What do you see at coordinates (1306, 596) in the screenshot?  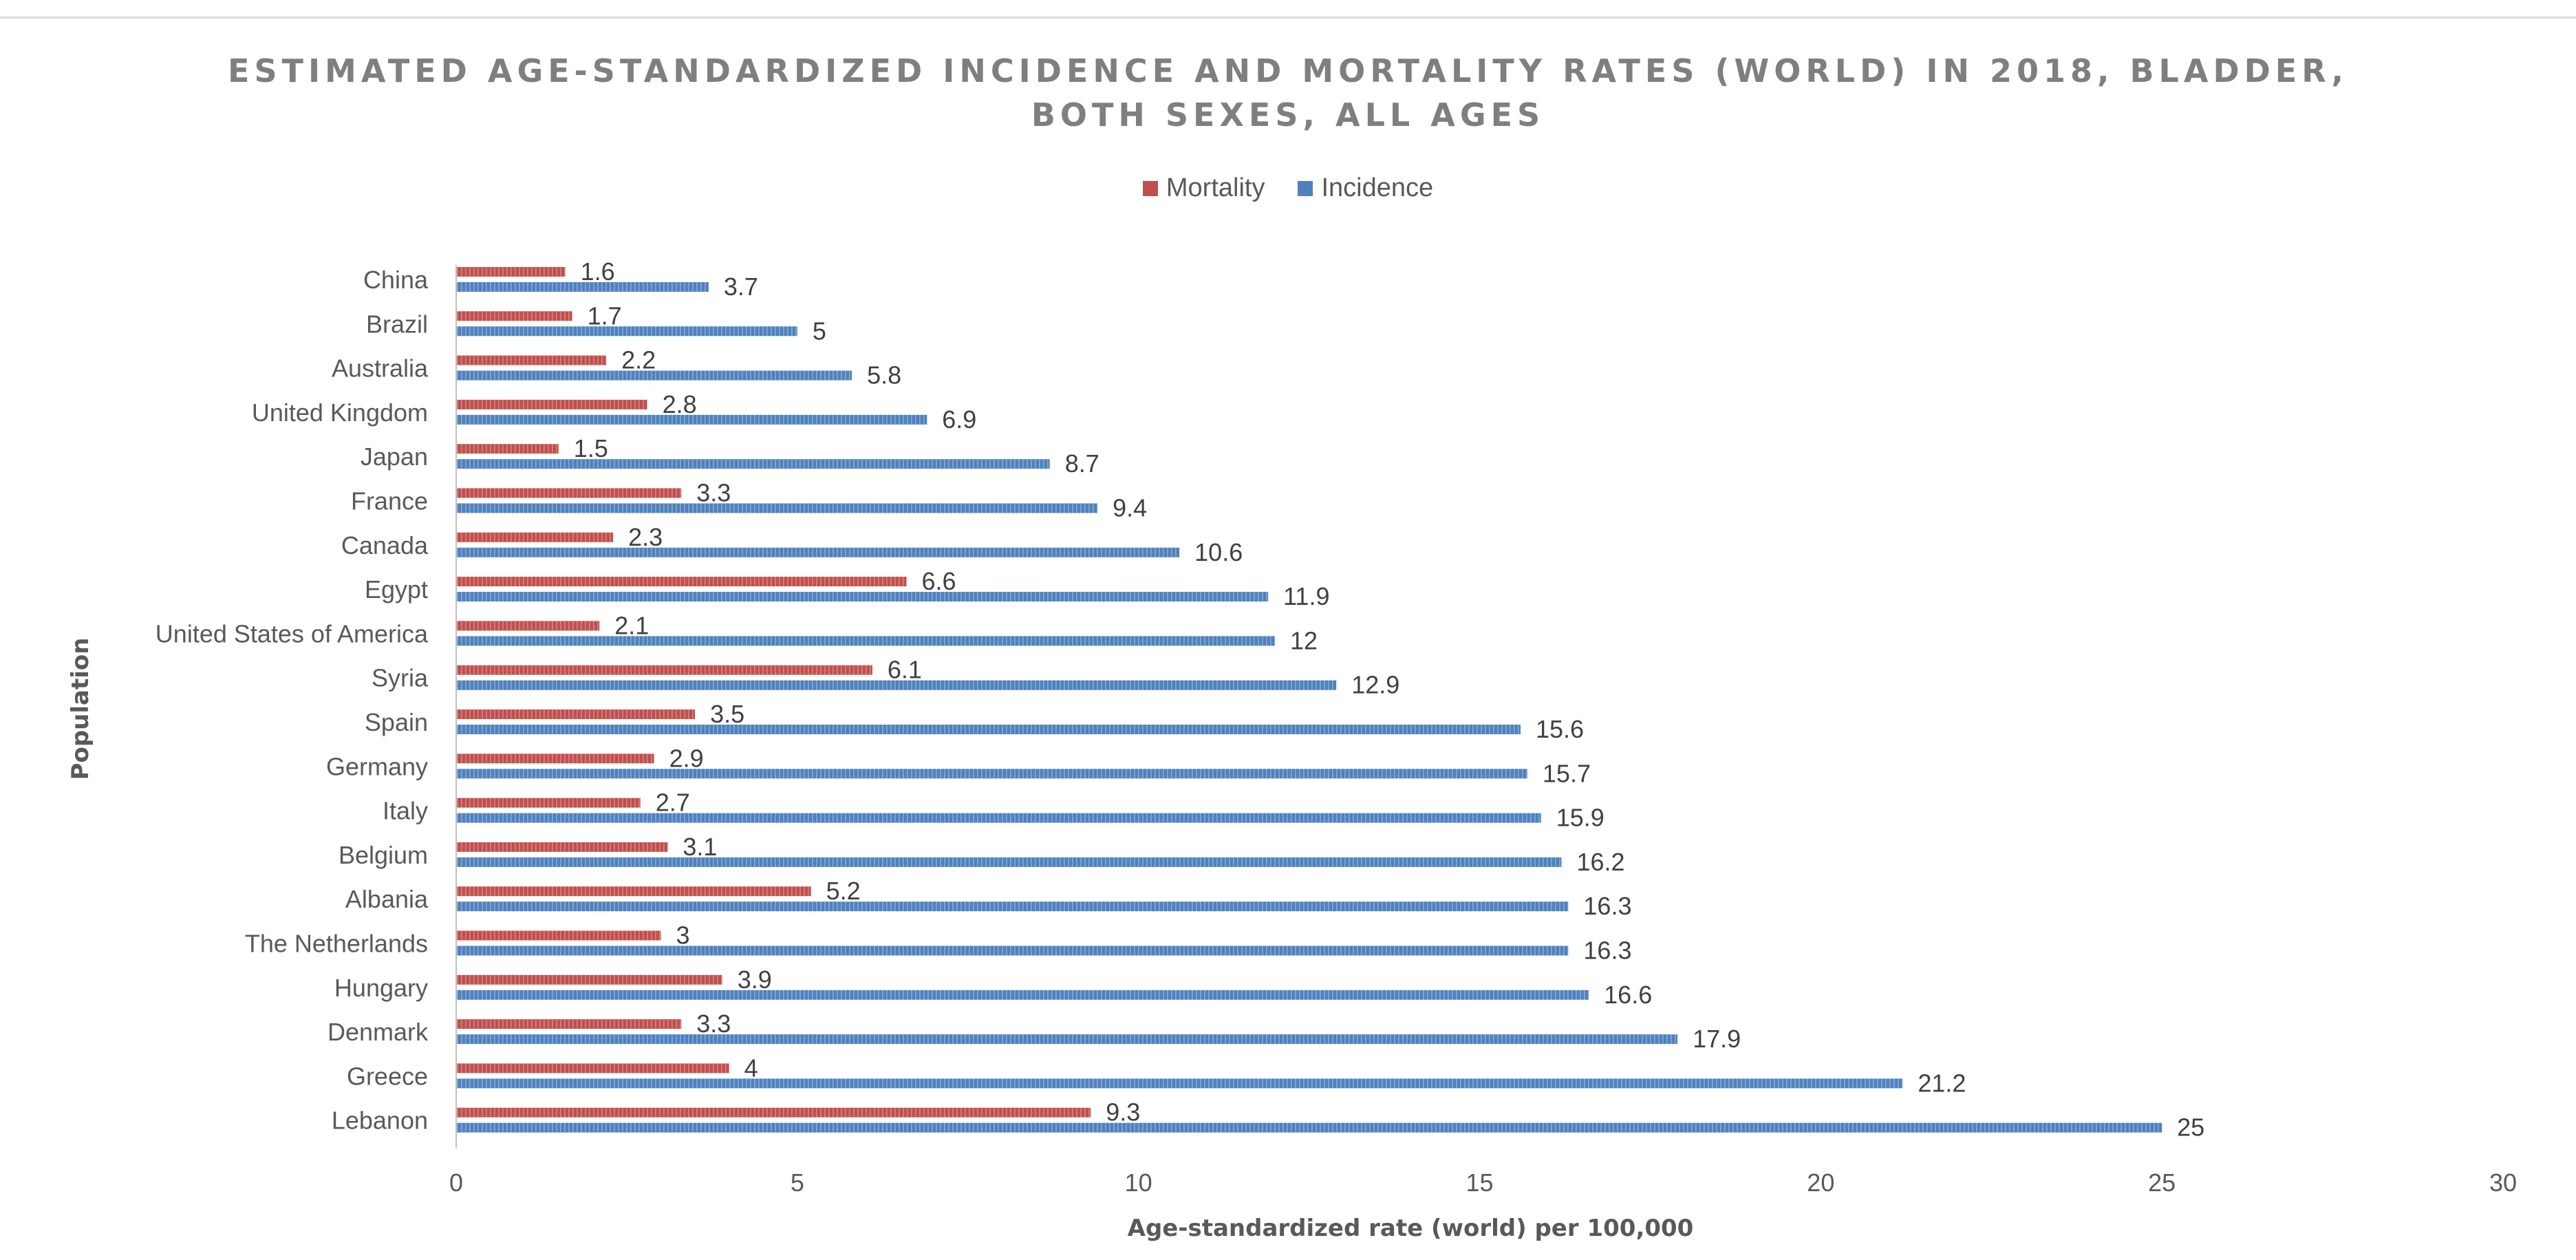 I see `incidence-value-label: 11.9` at bounding box center [1306, 596].